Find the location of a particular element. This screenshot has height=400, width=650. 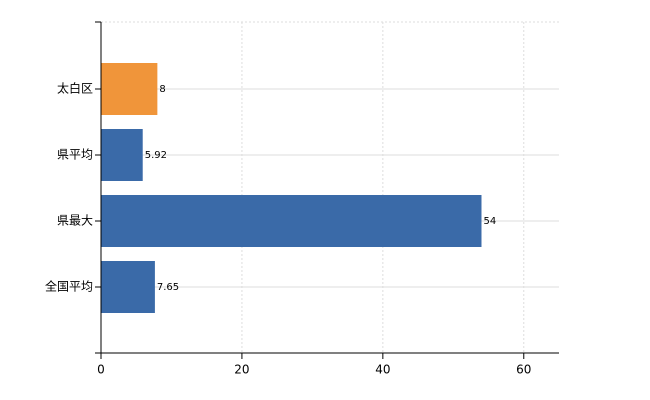

x-tick-label: 60 is located at coordinates (523, 370).